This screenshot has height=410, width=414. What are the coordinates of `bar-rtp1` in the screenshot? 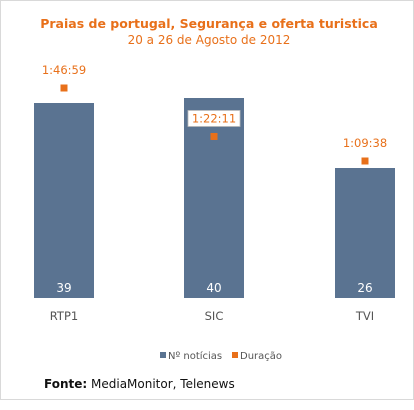 It's located at (64, 200).